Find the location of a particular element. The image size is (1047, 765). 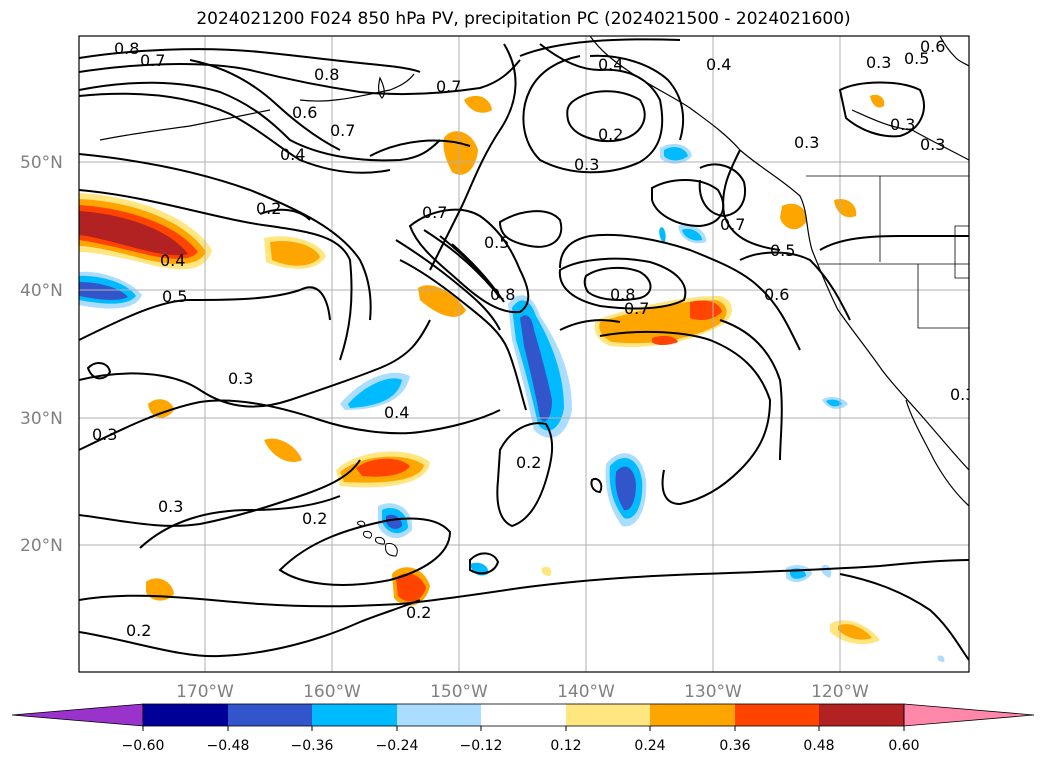

latitude-labels: 50°N 40°N 30°N 20°N is located at coordinates (41, 354).